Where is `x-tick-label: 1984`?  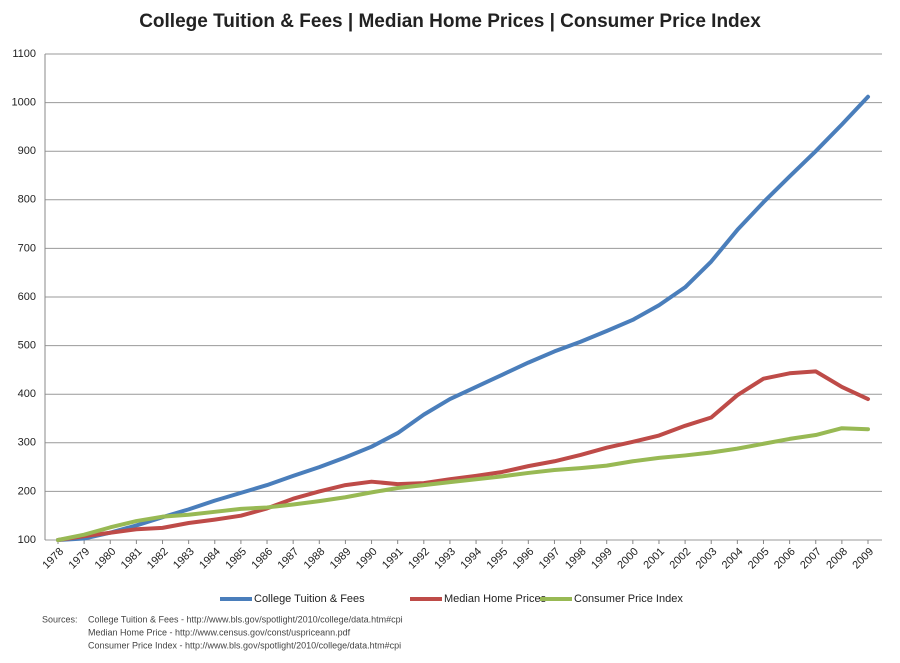 x-tick-label: 1984 is located at coordinates (210, 559).